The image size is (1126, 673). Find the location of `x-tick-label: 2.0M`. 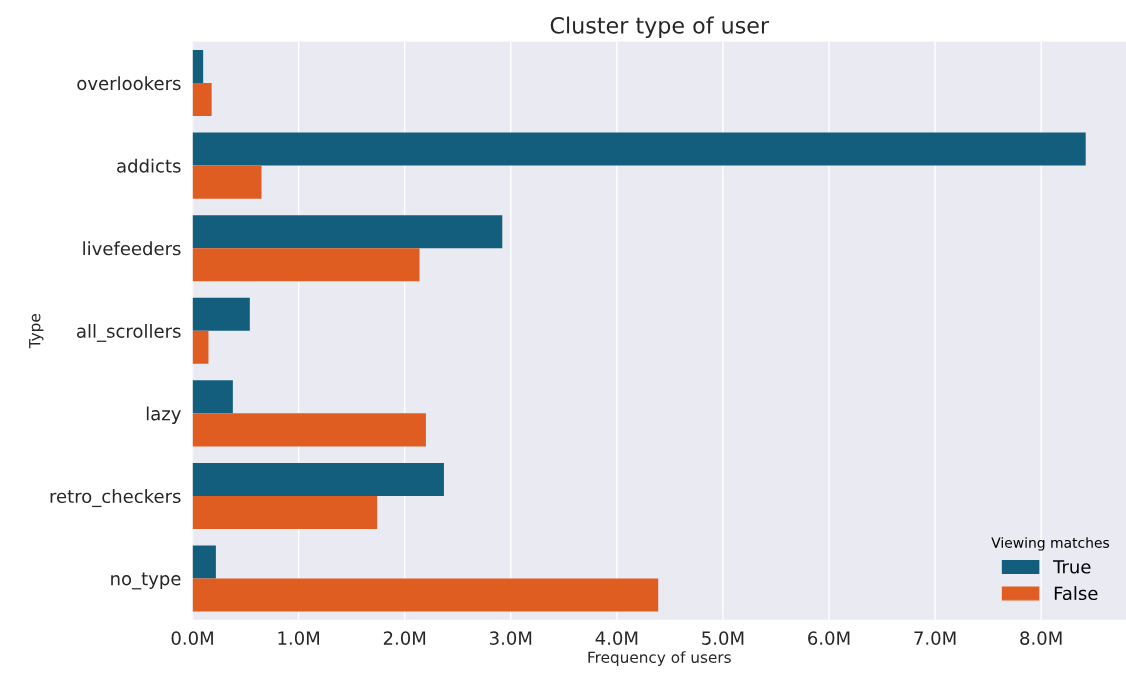

x-tick-label: 2.0M is located at coordinates (404, 638).